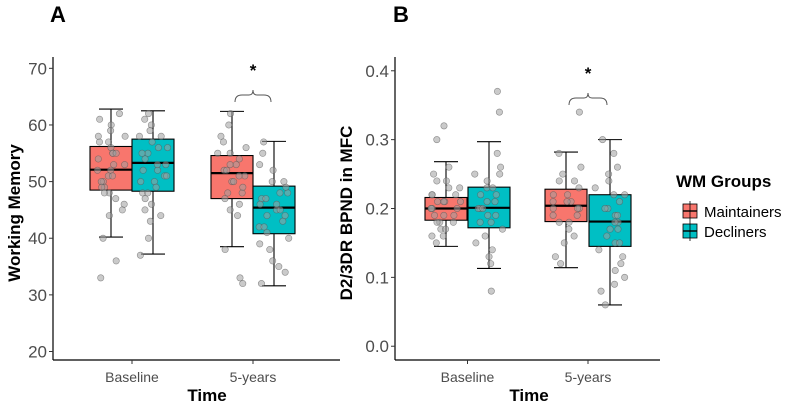  I want to click on y-tick-label: 0.1, so click(377, 277).